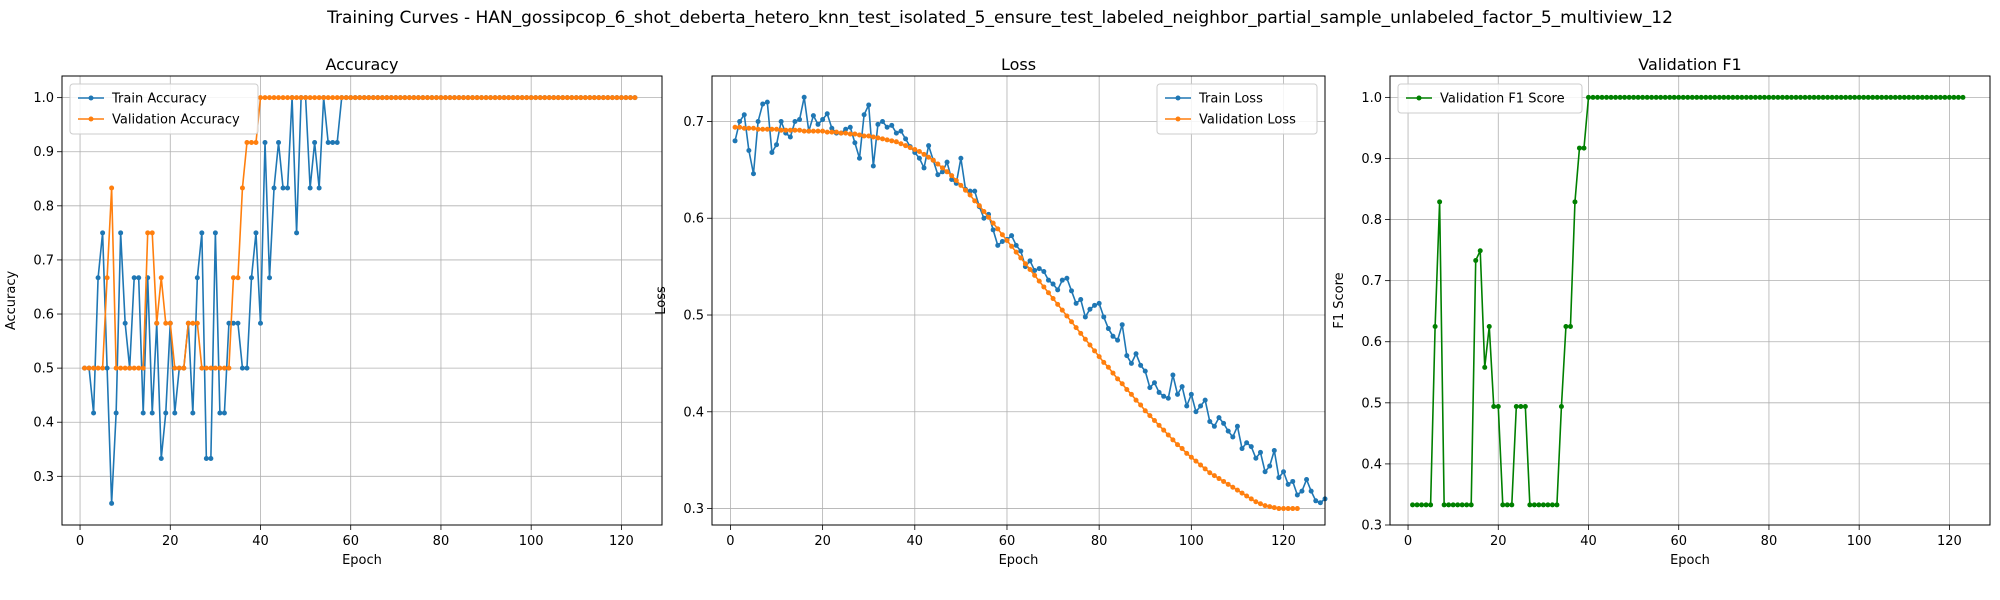 The width and height of the screenshot is (2000, 600). I want to click on x-tick-label: 40, so click(915, 541).